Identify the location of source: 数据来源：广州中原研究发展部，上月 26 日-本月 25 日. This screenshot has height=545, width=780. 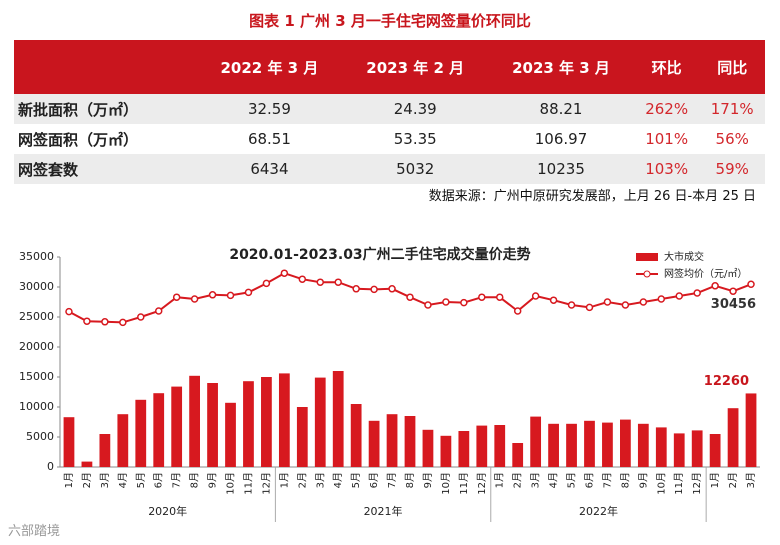
(592, 196).